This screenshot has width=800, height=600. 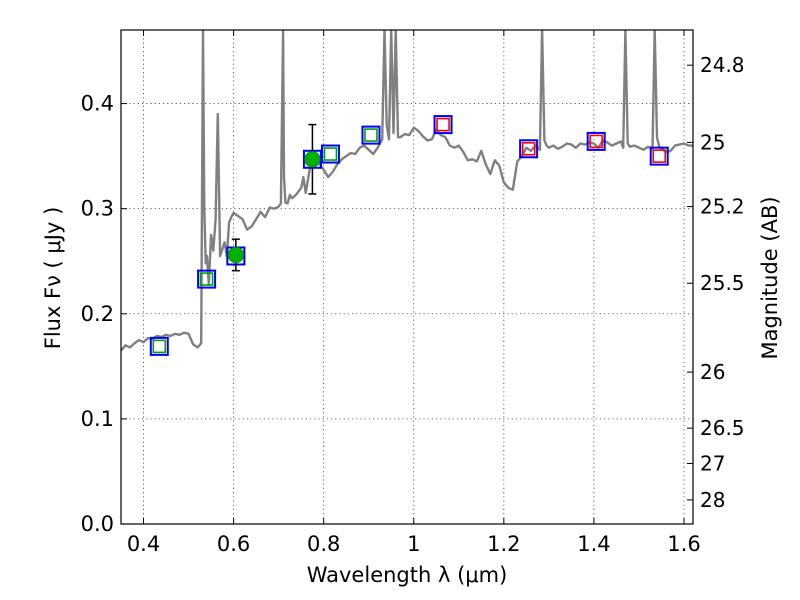 I want to click on y-tick-label: 0.3, so click(x=97, y=209).